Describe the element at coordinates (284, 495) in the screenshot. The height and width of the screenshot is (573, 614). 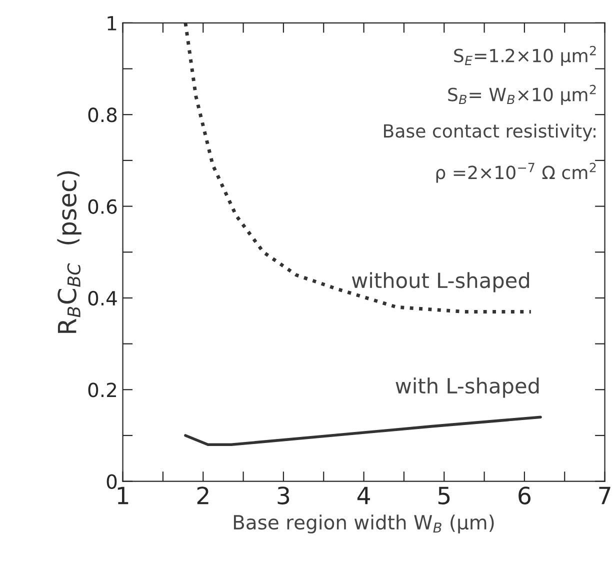
I see `x-tick-label: 3` at that location.